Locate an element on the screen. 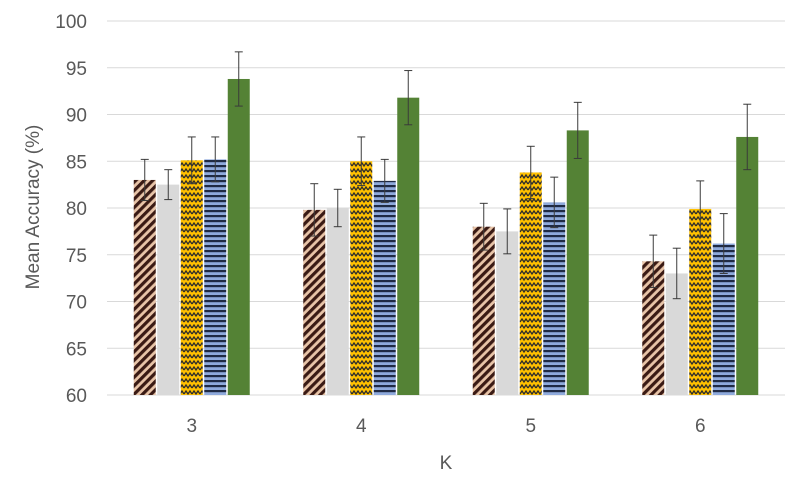  x-tick-label: 5 is located at coordinates (530, 426).